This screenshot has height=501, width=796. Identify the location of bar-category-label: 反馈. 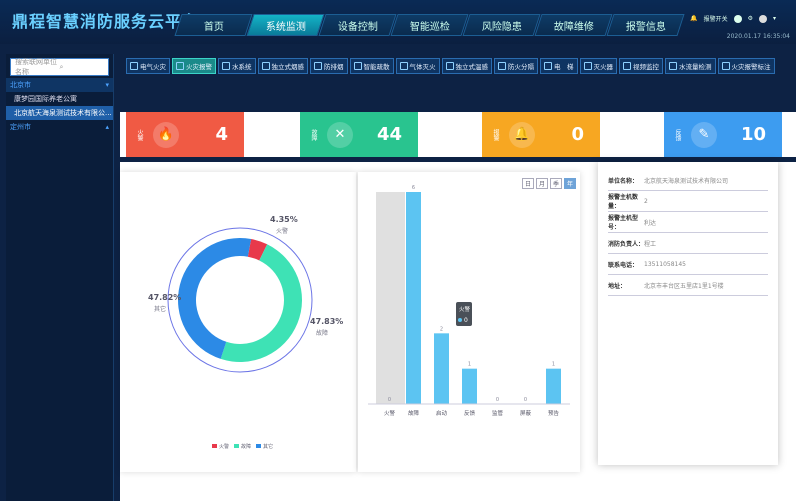
(470, 413).